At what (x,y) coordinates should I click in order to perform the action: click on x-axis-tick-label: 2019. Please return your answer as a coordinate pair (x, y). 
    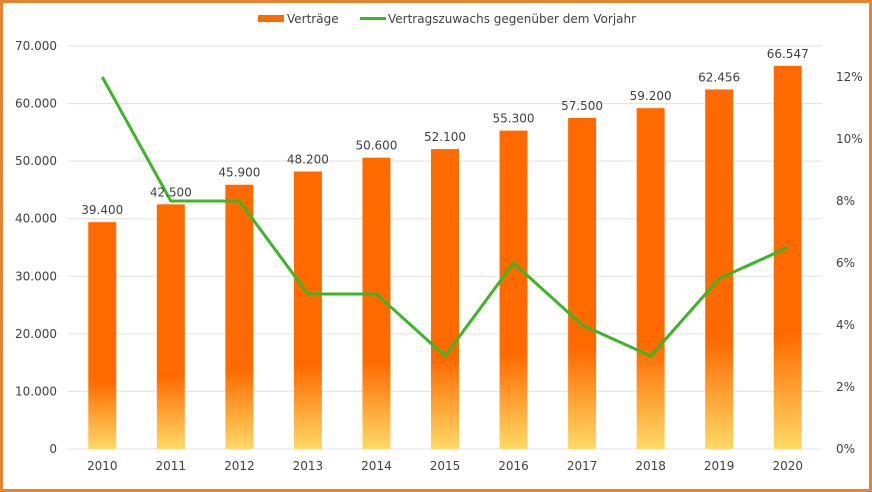
    Looking at the image, I should click on (719, 466).